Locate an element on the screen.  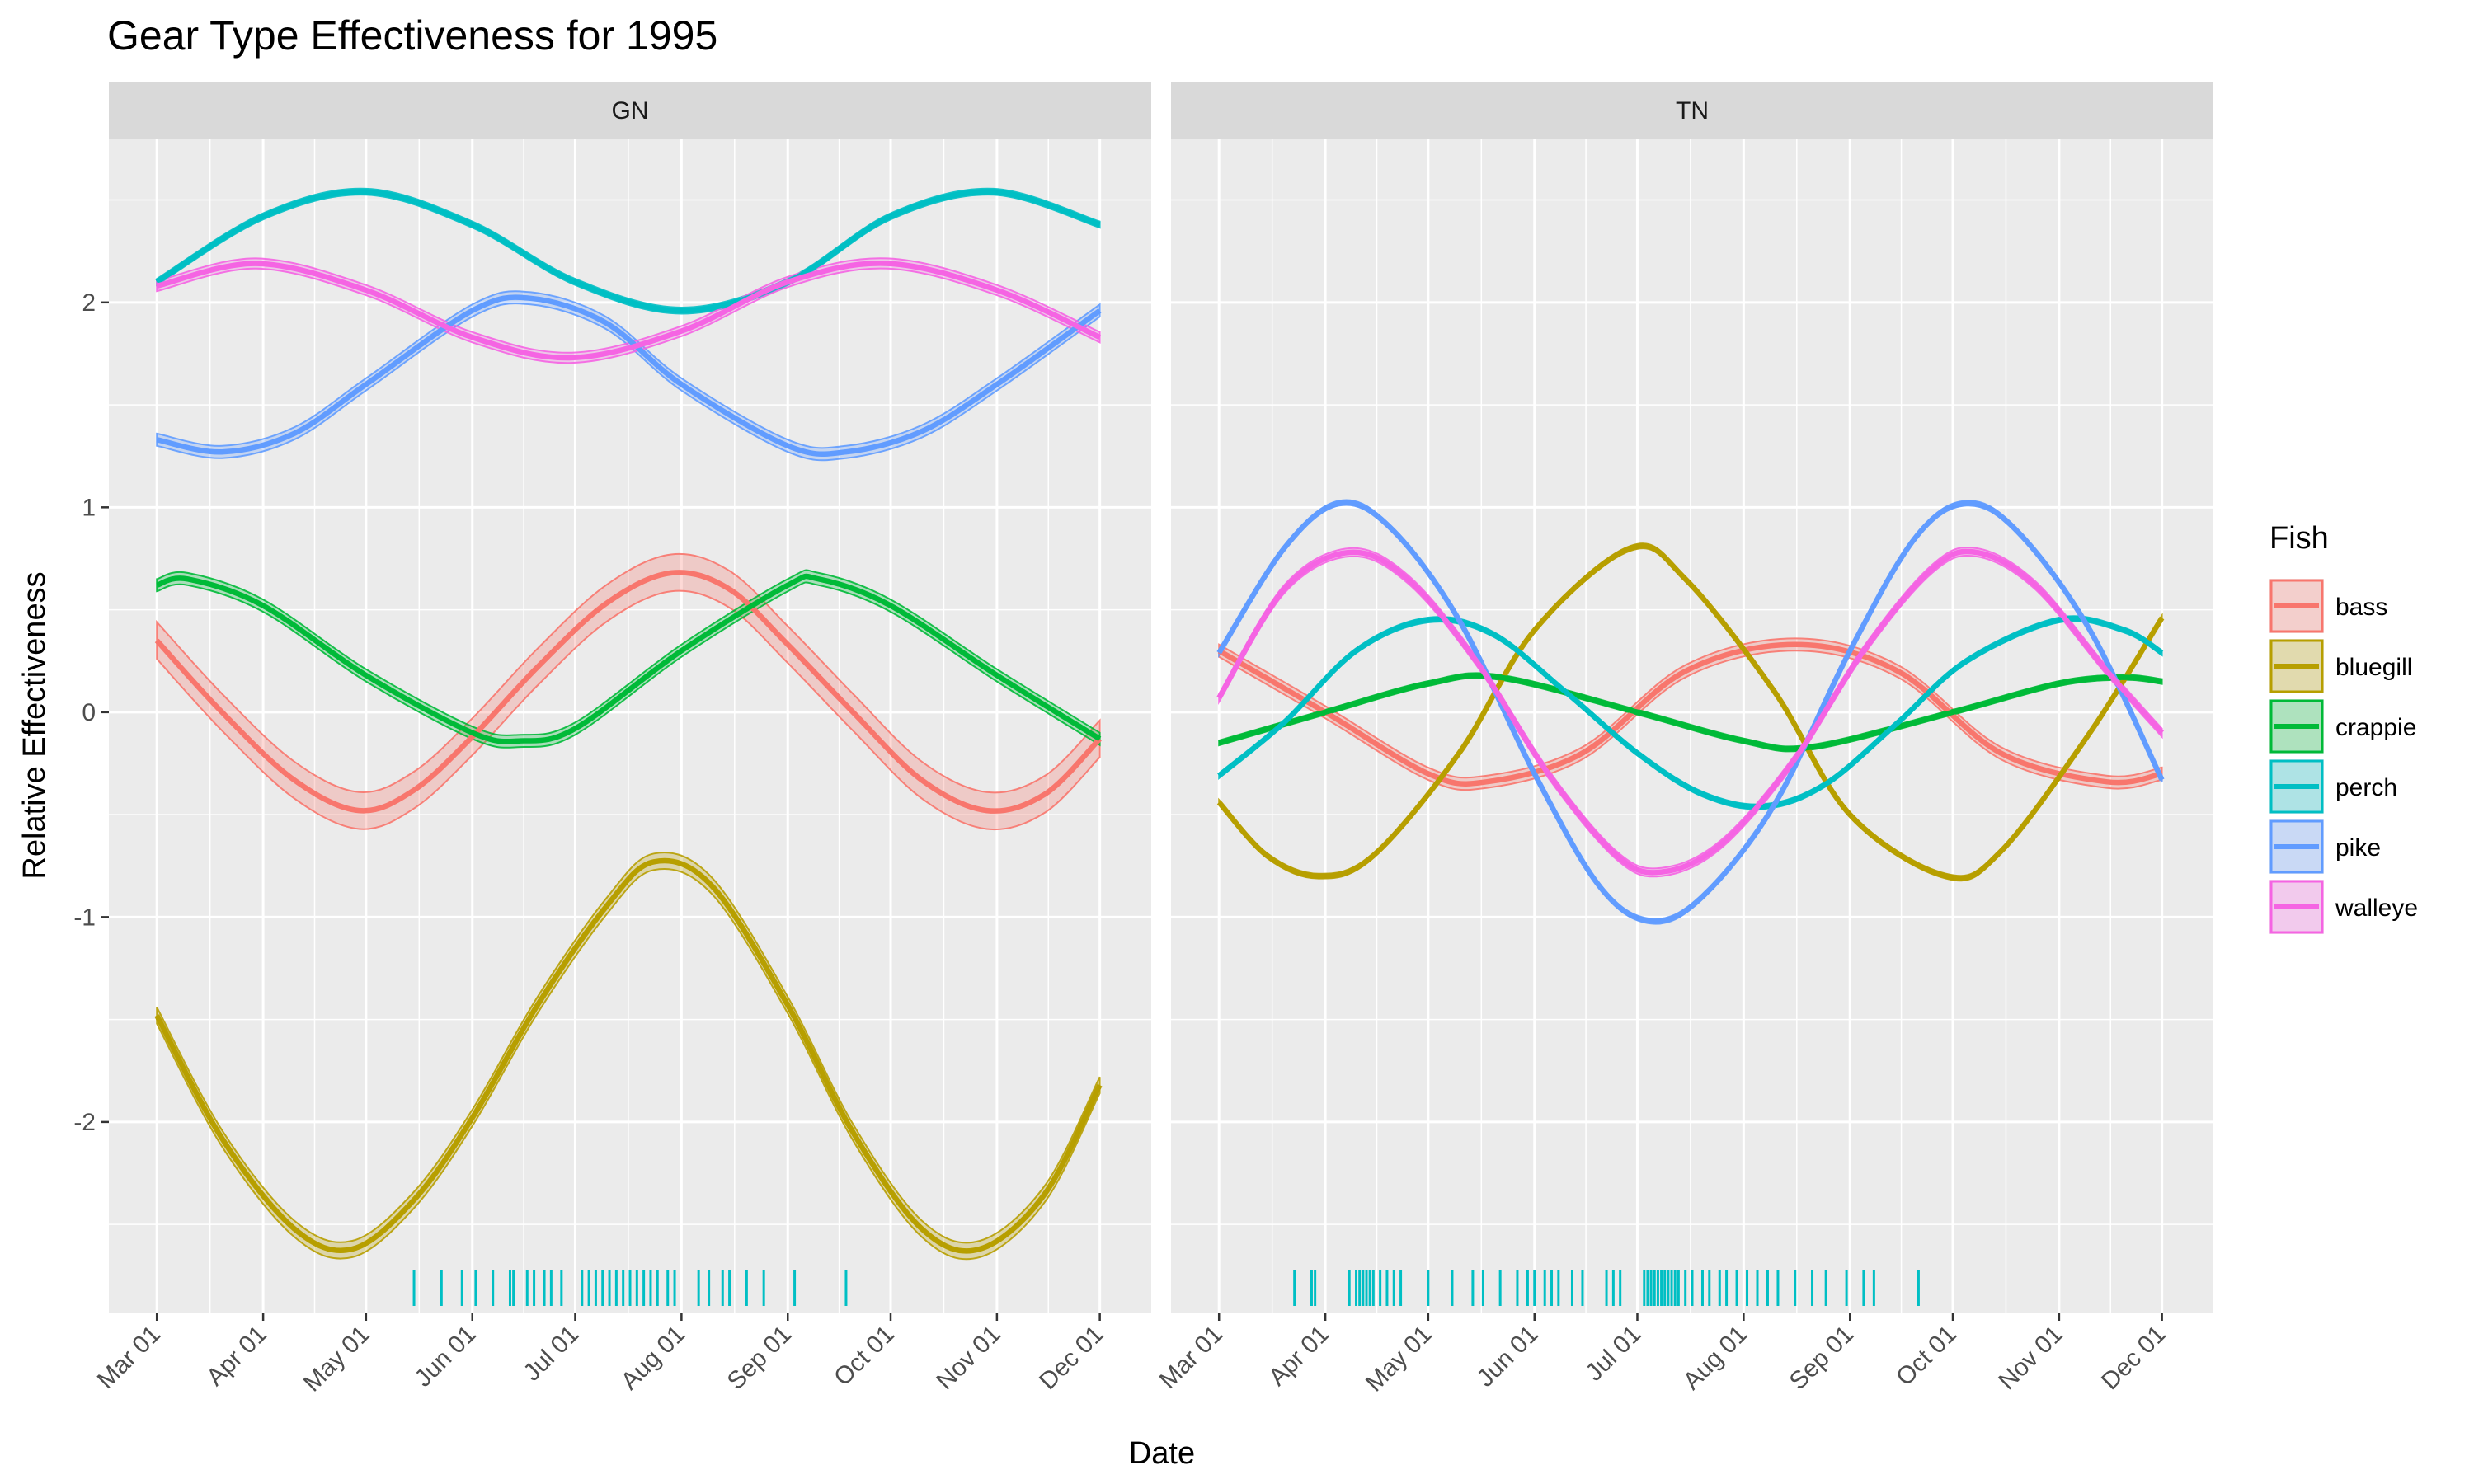
ribbon-bass is located at coordinates (628, 691).